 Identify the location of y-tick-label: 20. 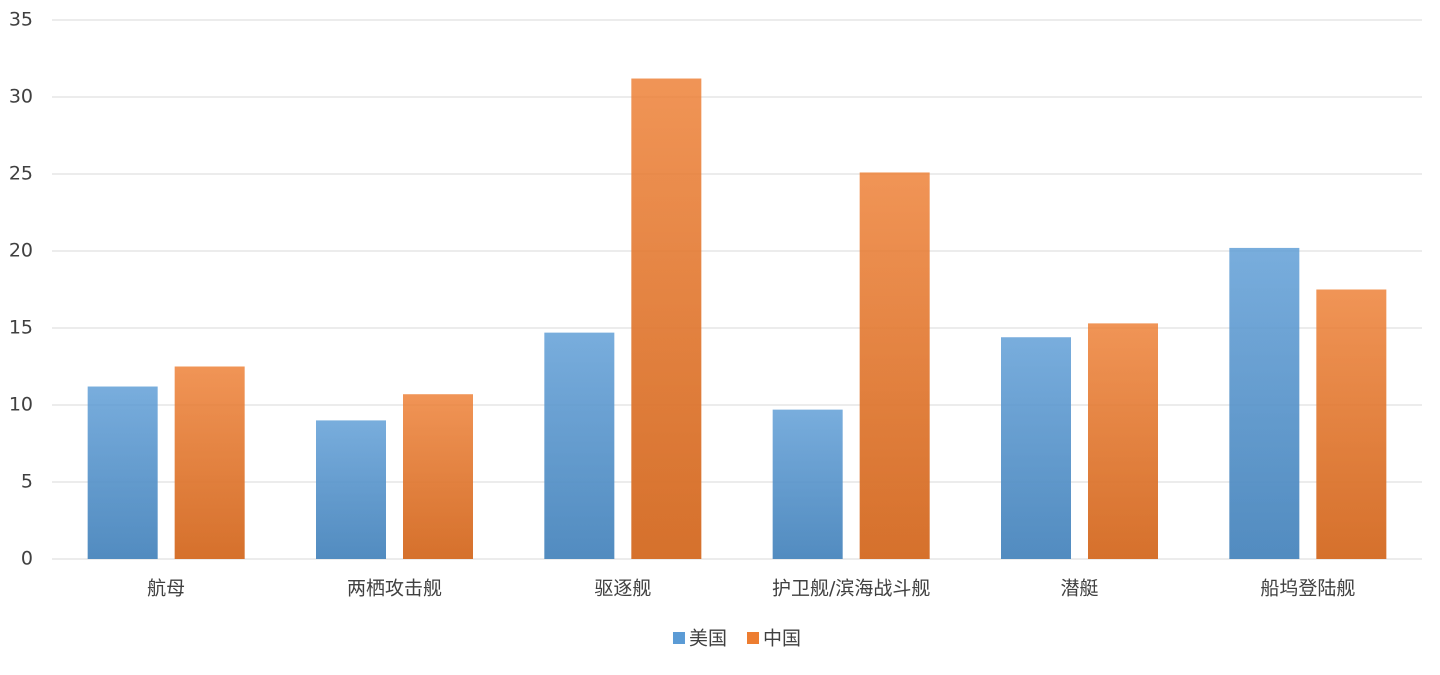
(21, 251).